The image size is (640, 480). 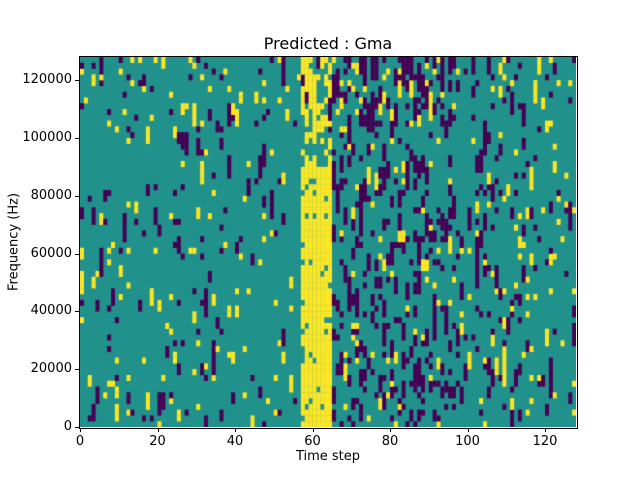 What do you see at coordinates (51, 369) in the screenshot?
I see `y-tick-label: 20000` at bounding box center [51, 369].